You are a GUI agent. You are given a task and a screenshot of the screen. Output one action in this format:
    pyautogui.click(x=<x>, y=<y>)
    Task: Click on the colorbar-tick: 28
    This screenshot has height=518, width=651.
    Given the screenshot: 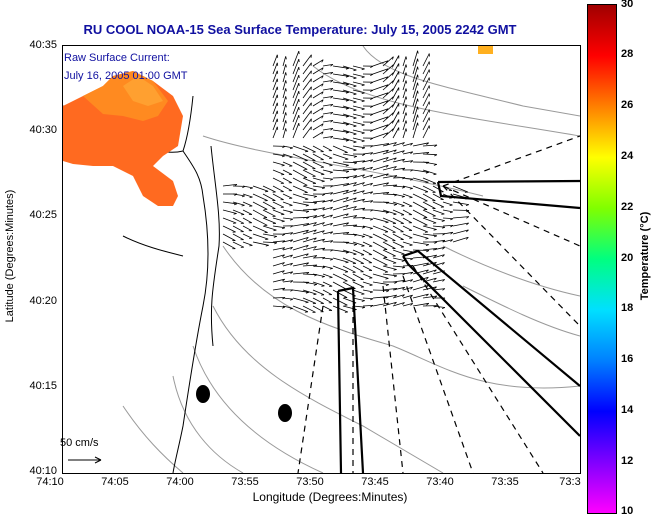 What is the action you would take?
    pyautogui.click(x=627, y=54)
    